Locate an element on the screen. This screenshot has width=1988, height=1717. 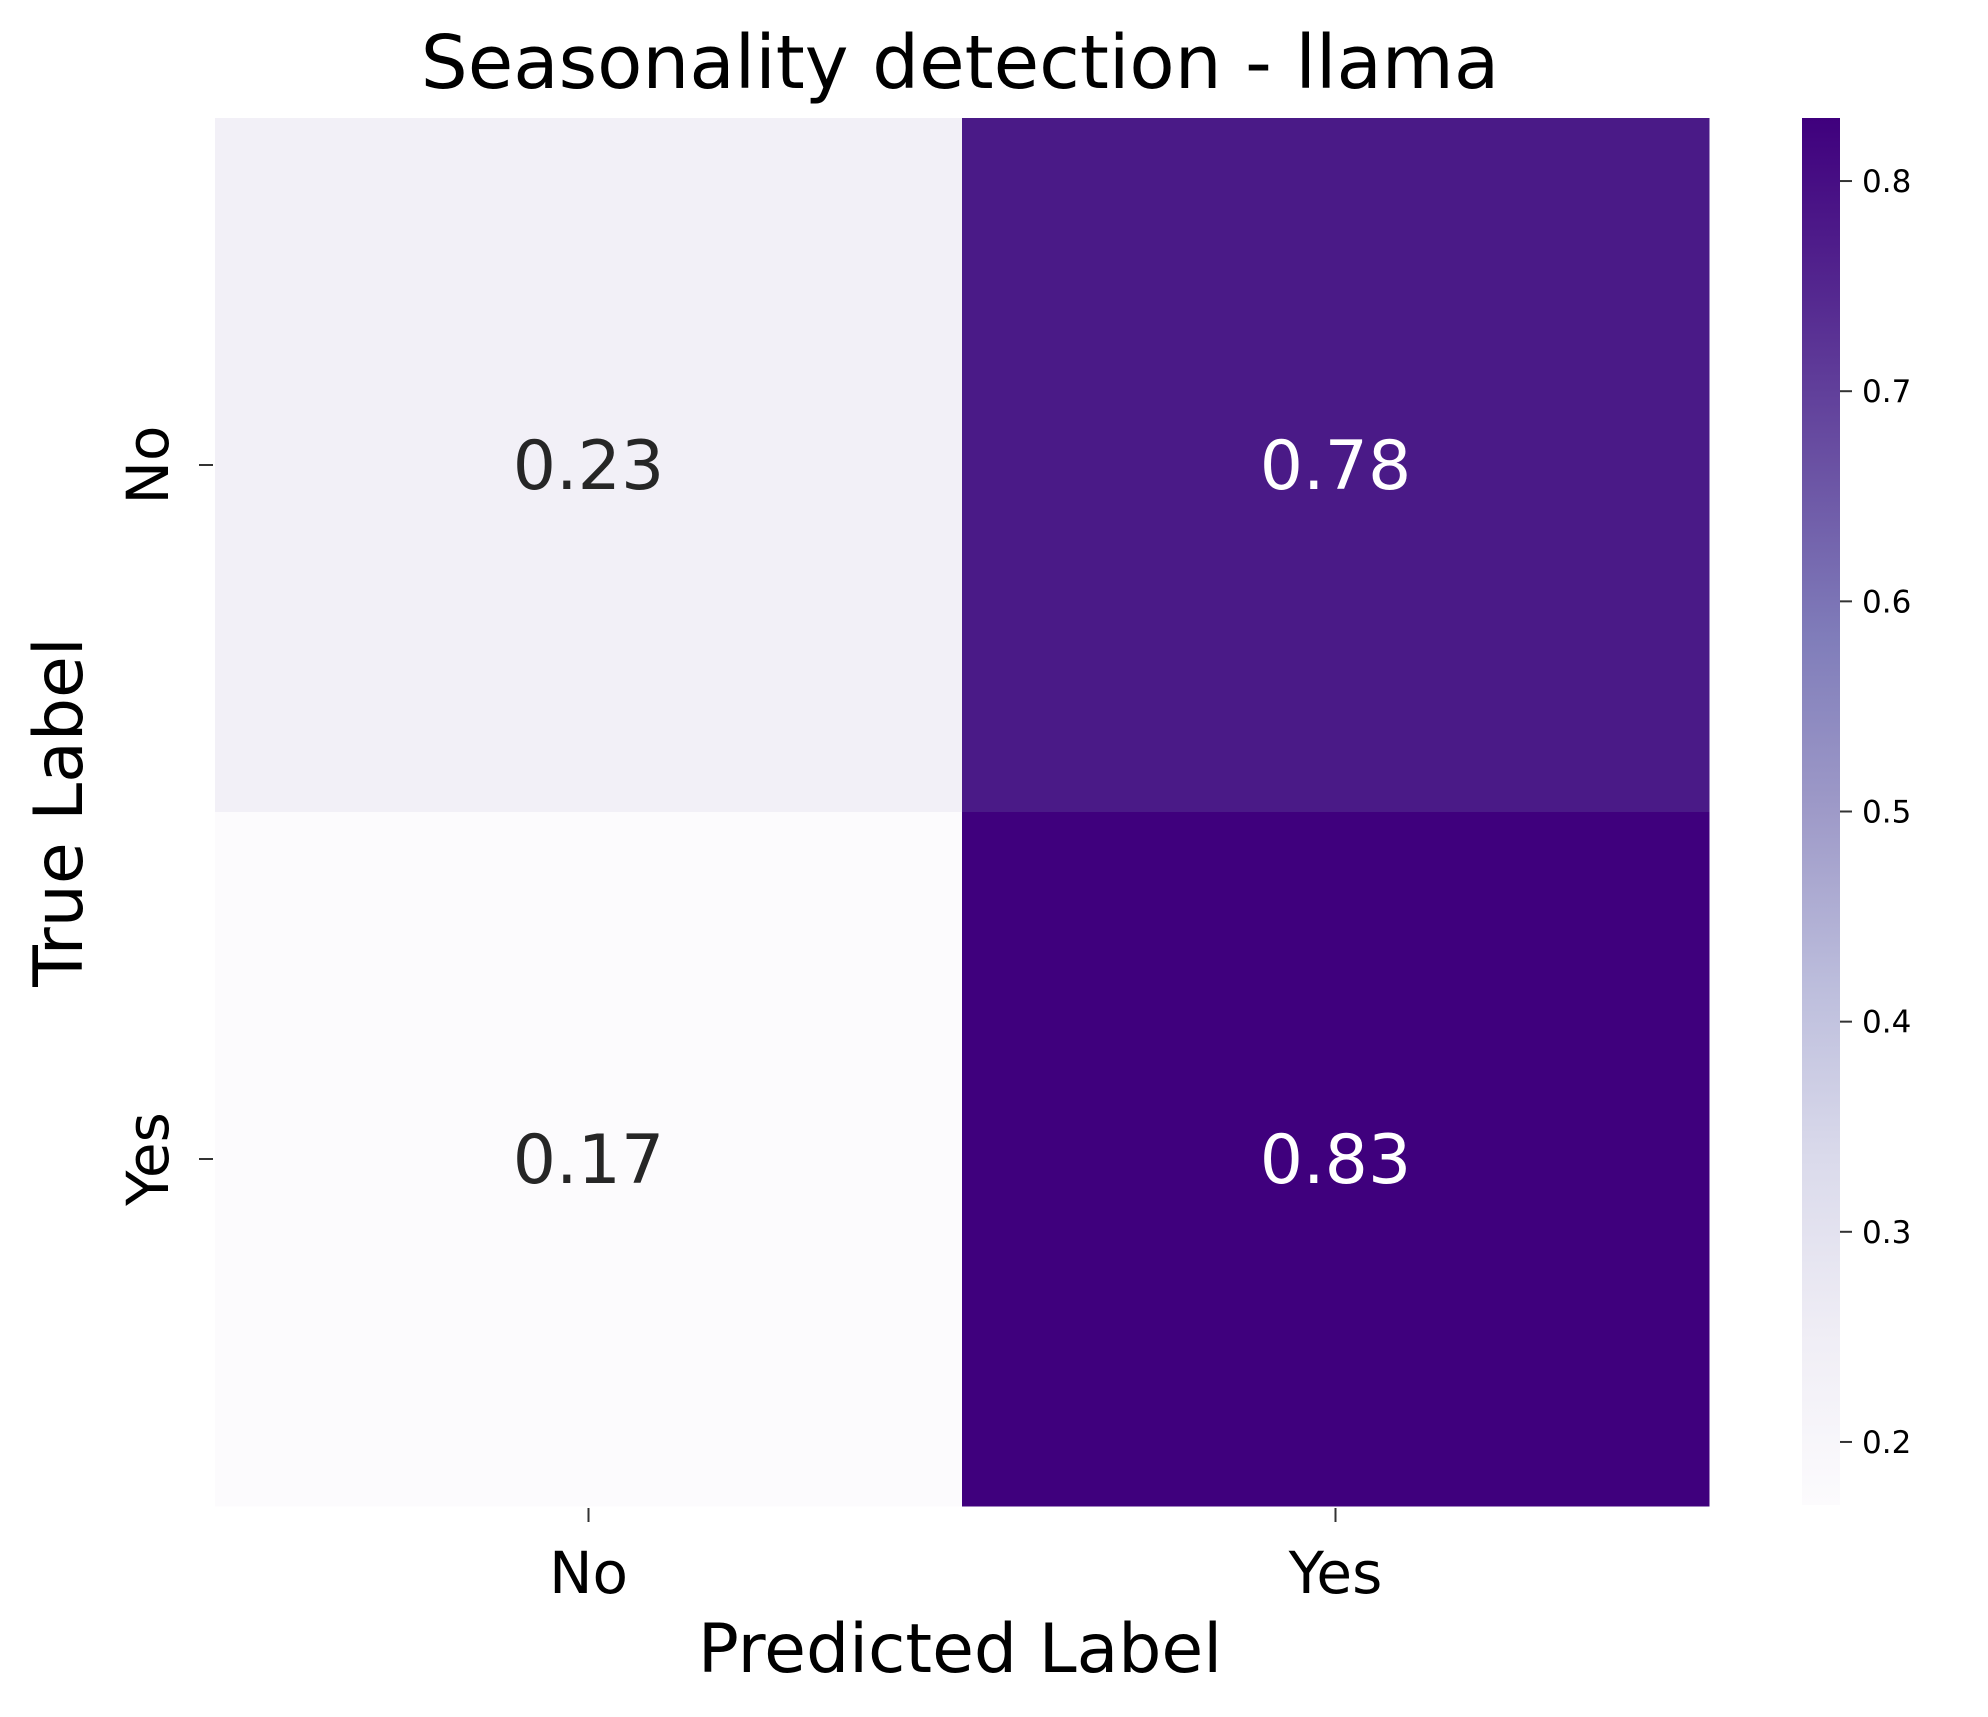
y-tick-label: No is located at coordinates (148, 465).